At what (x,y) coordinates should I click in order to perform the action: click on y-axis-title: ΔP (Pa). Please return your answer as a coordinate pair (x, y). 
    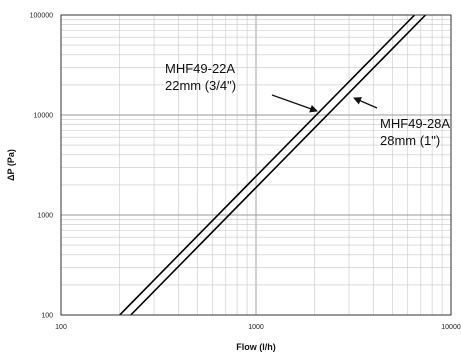
    Looking at the image, I should click on (11, 165).